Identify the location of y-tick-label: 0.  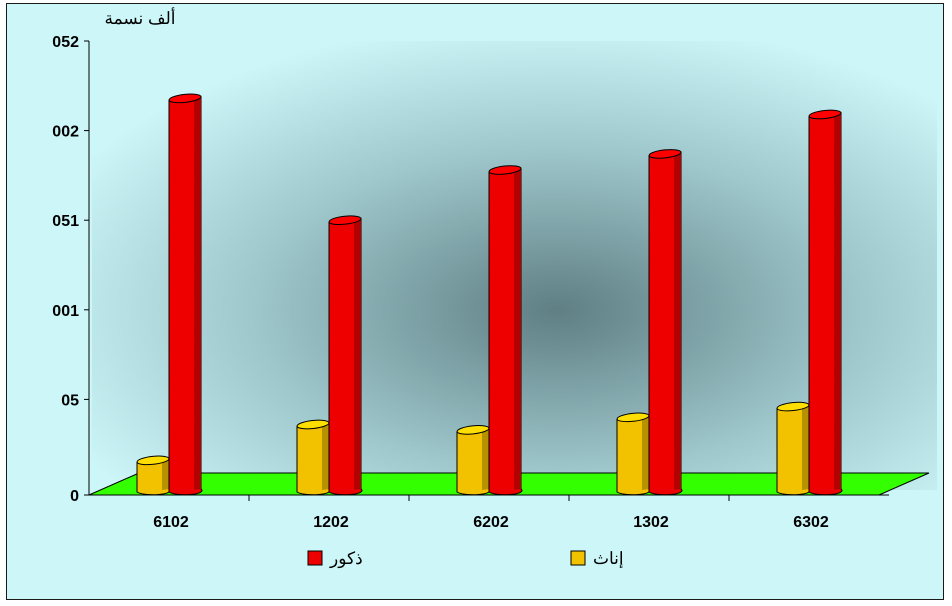
(74, 496).